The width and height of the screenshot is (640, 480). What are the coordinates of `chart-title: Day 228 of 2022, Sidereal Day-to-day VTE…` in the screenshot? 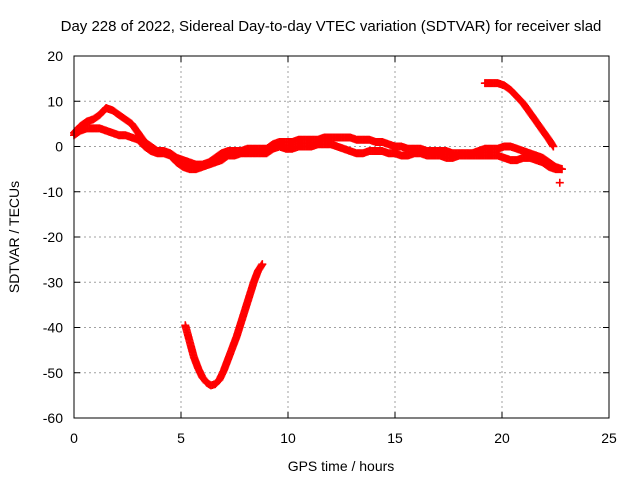 It's located at (331, 26).